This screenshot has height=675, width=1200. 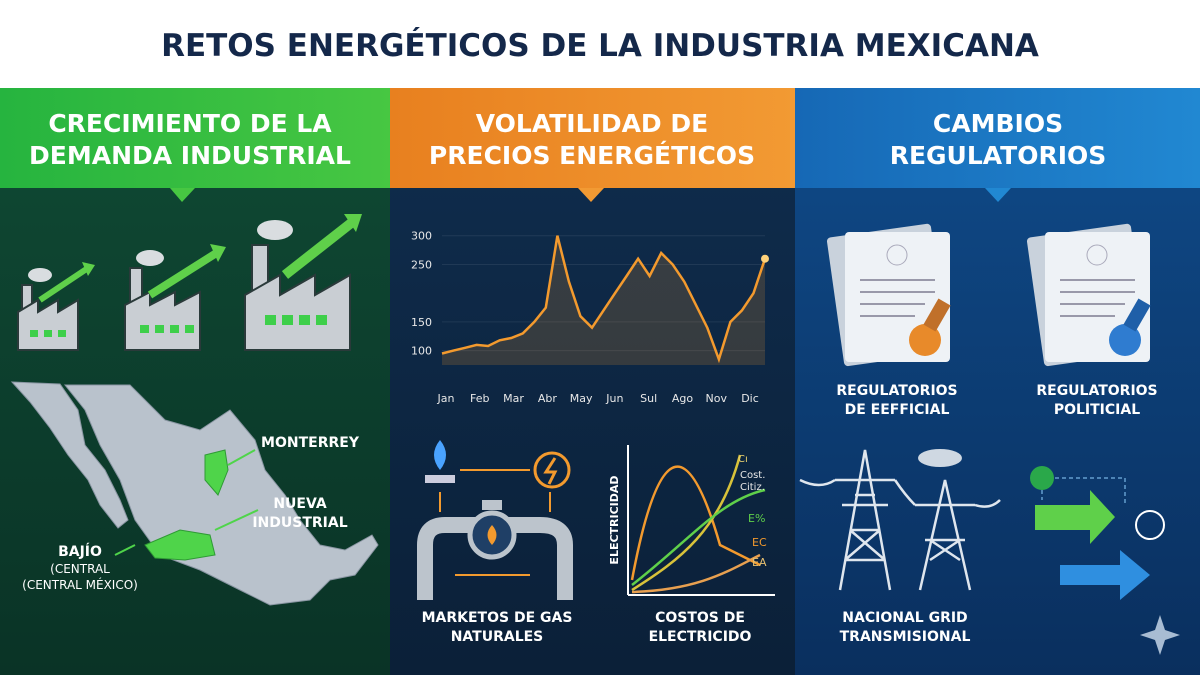 I want to click on x-tick-label: Abr, so click(x=548, y=398).